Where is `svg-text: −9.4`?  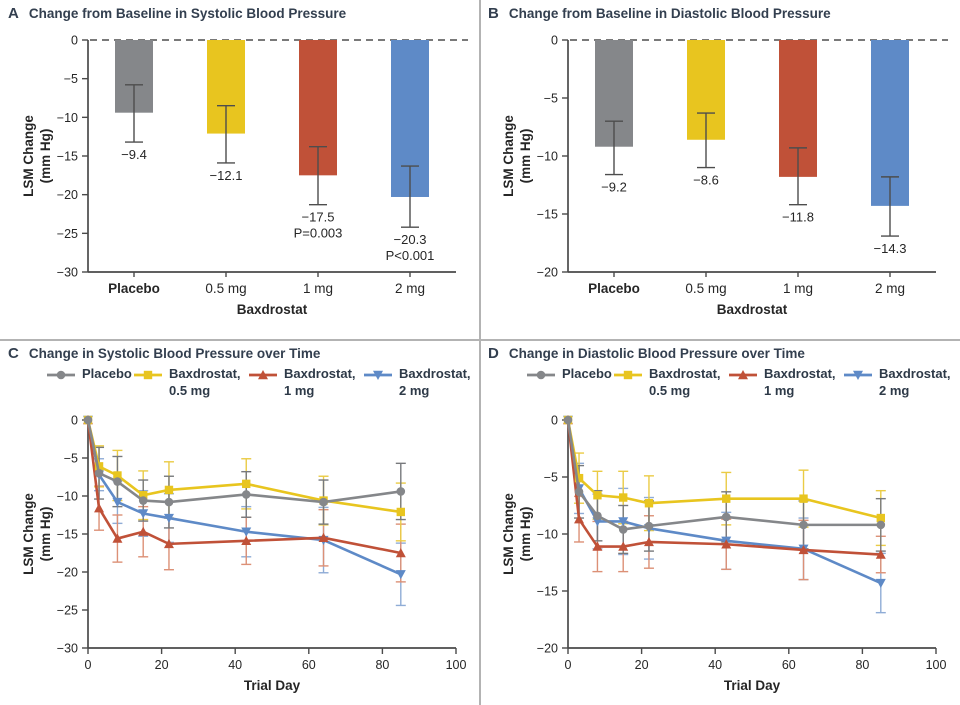 svg-text: −9.4 is located at coordinates (134, 154).